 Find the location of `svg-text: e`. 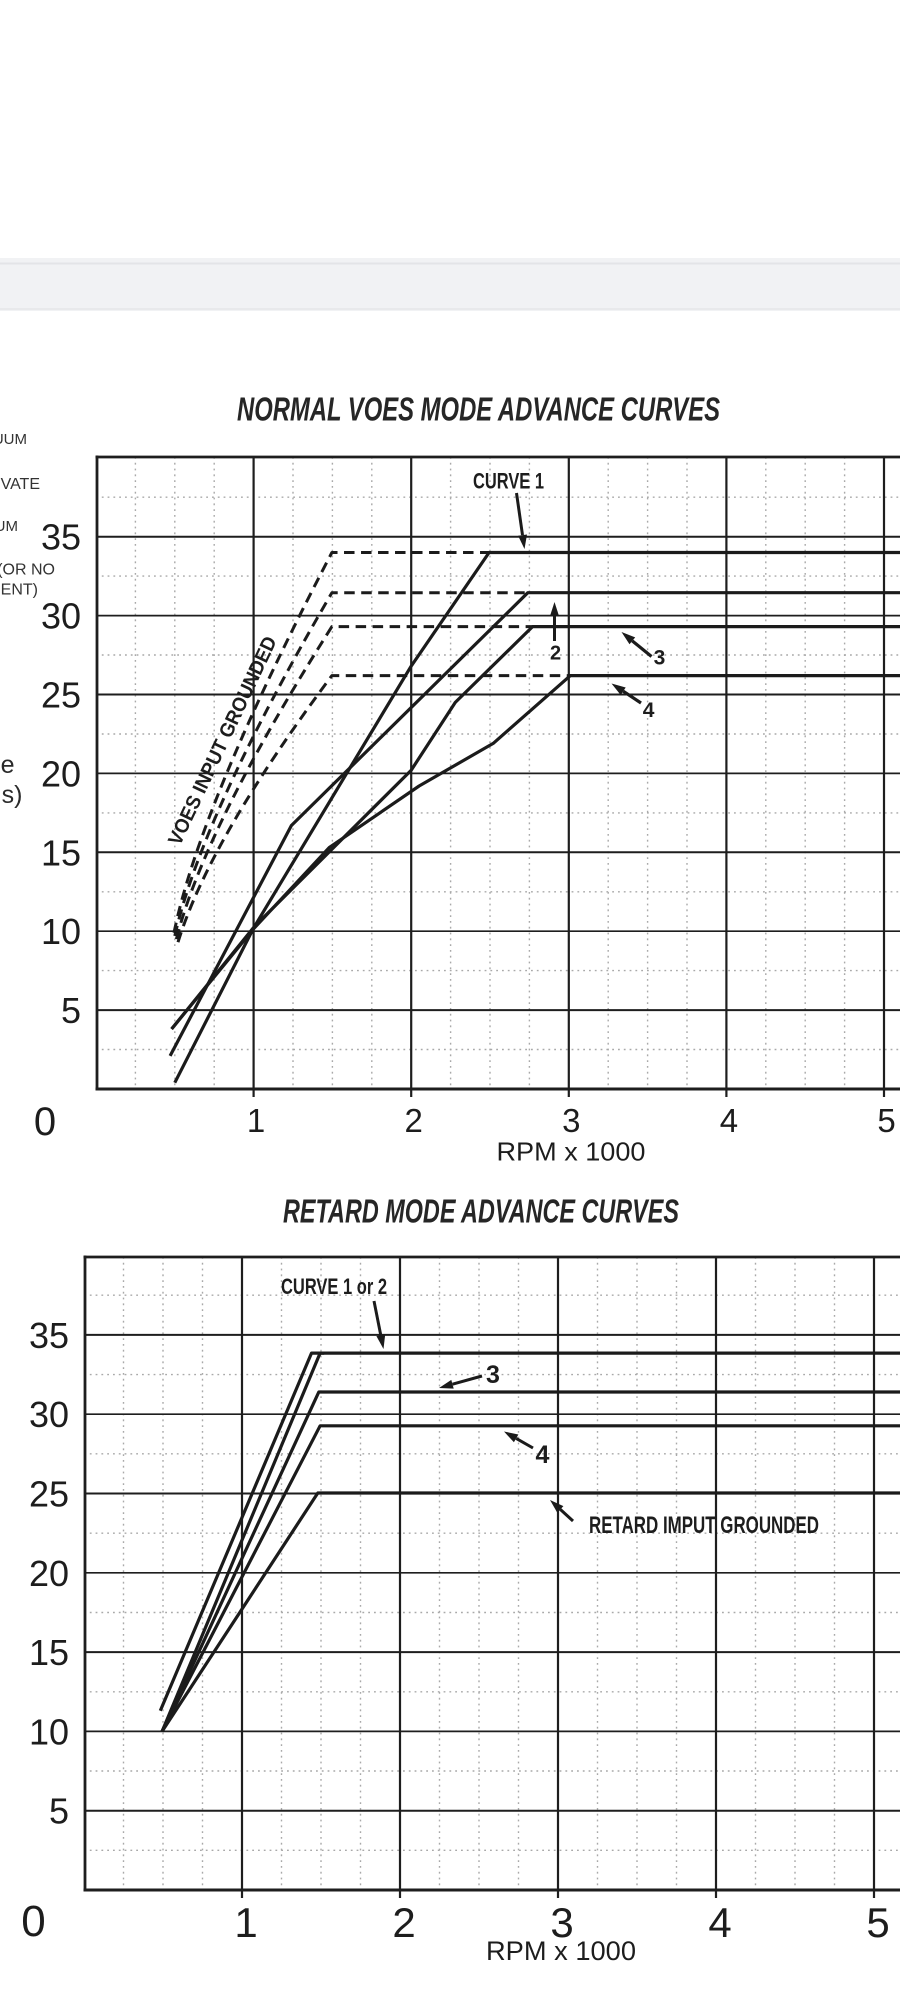

svg-text: e is located at coordinates (8, 765).